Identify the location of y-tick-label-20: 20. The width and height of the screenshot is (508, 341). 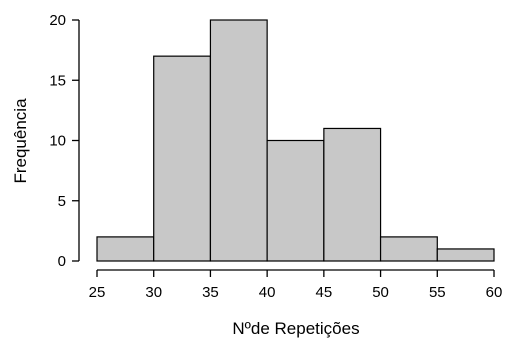
(57, 20).